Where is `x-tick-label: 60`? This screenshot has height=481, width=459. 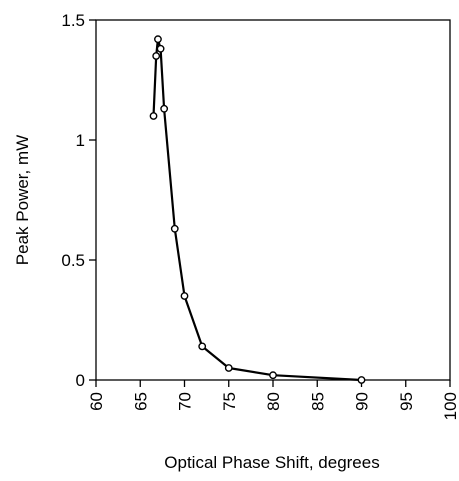 x-tick-label: 60 is located at coordinates (96, 401).